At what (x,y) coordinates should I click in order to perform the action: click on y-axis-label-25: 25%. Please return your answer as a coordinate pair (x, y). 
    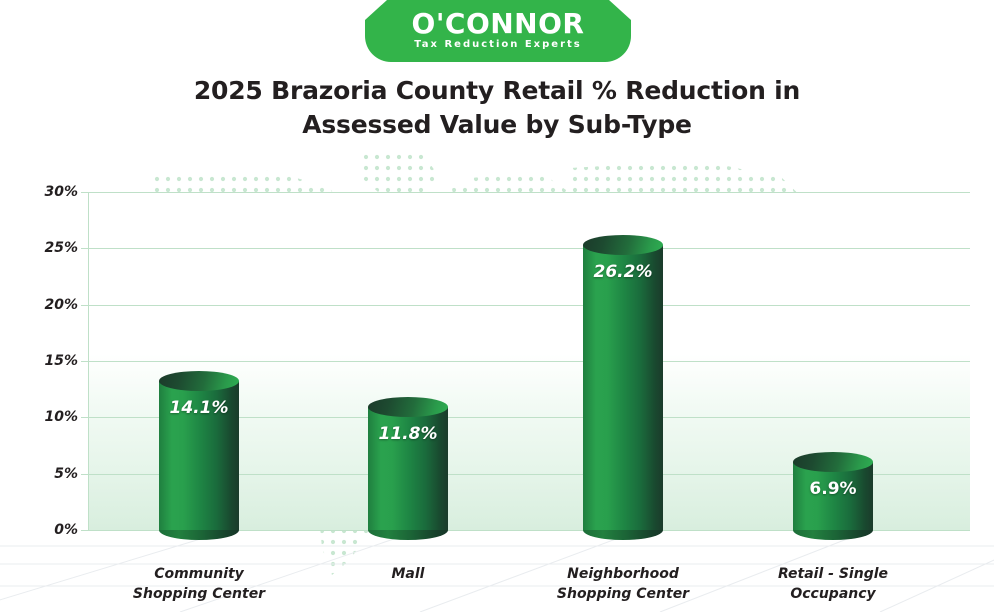
    Looking at the image, I should click on (61, 248).